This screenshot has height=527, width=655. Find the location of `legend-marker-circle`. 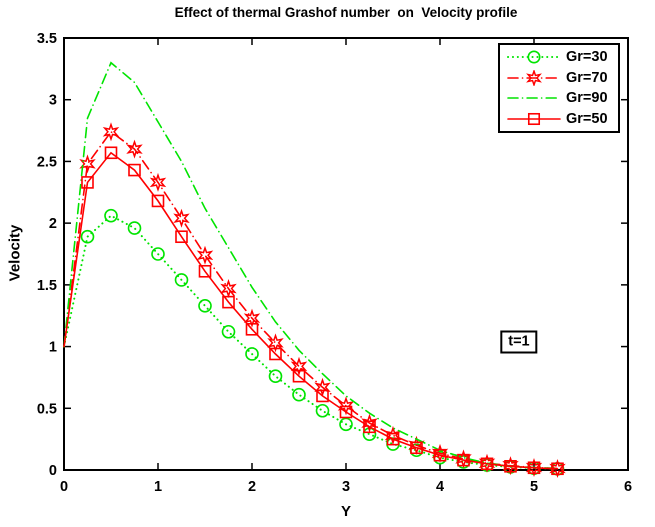

legend-marker-circle is located at coordinates (534, 57).